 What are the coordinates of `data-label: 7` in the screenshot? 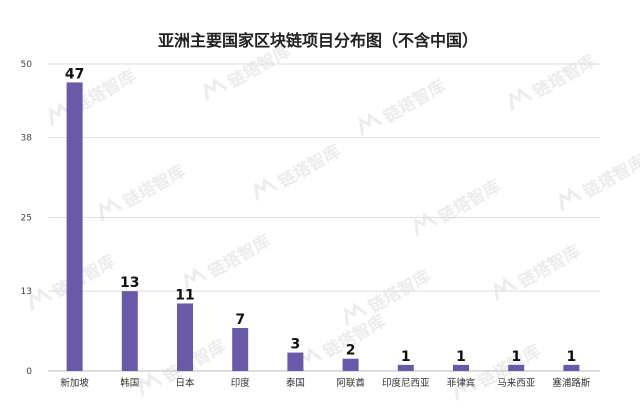 It's located at (240, 320).